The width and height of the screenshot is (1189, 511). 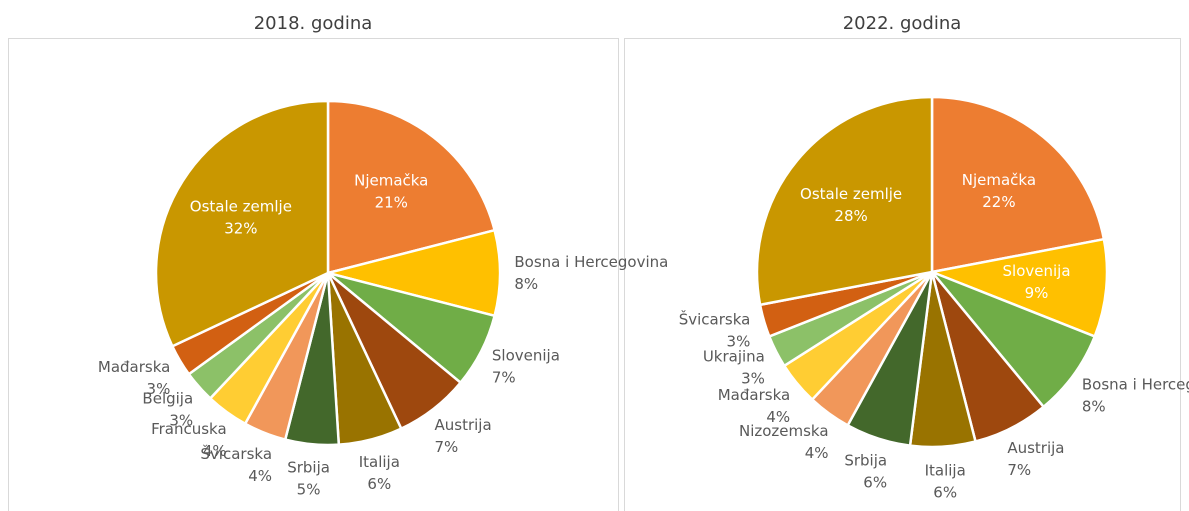 What do you see at coordinates (189, 439) in the screenshot?
I see `slice-label: Francuska 4%` at bounding box center [189, 439].